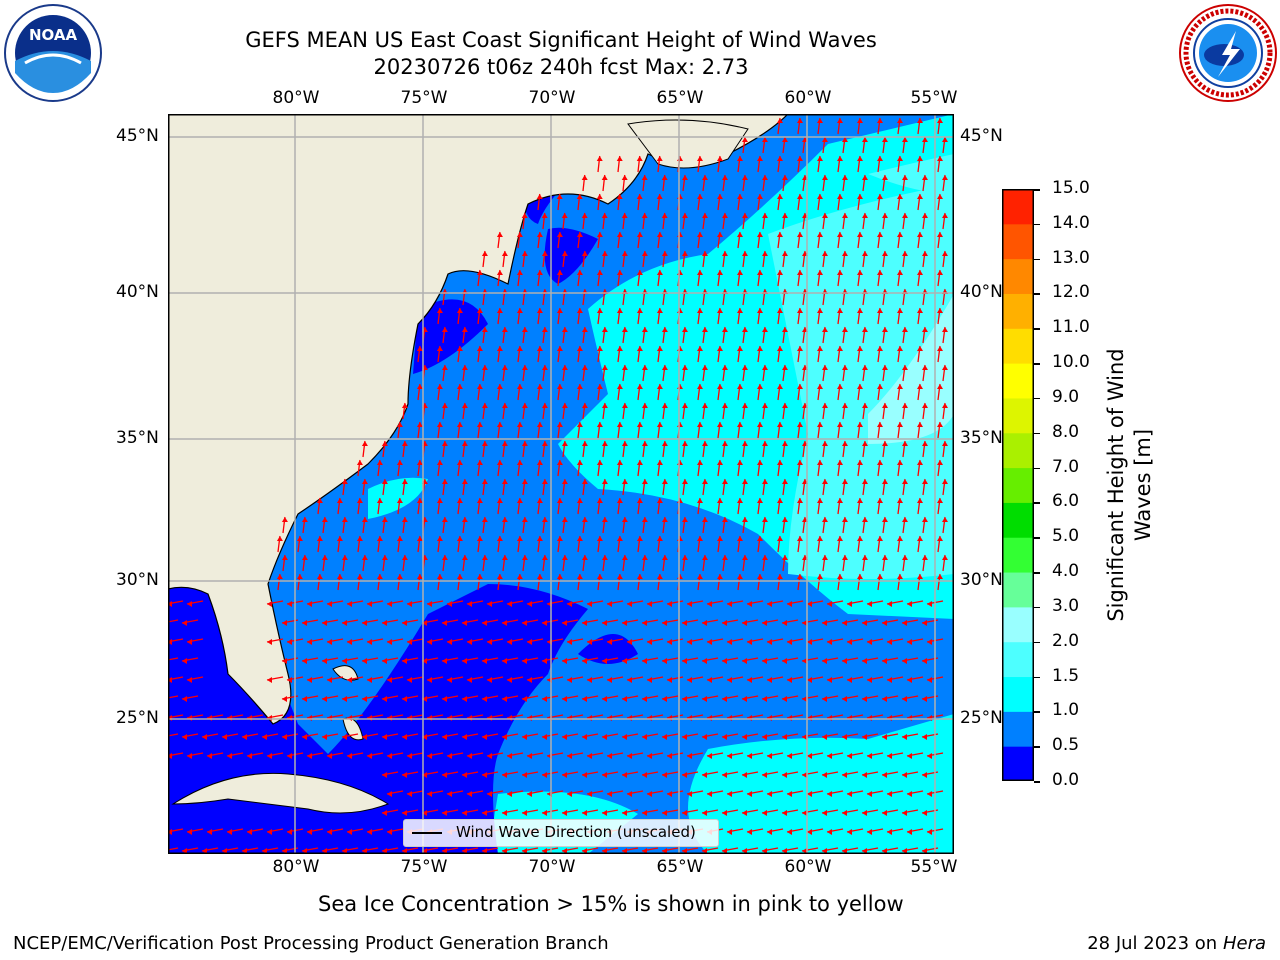  What do you see at coordinates (173, 849) in the screenshot?
I see `wave-direction-arrow` at bounding box center [173, 849].